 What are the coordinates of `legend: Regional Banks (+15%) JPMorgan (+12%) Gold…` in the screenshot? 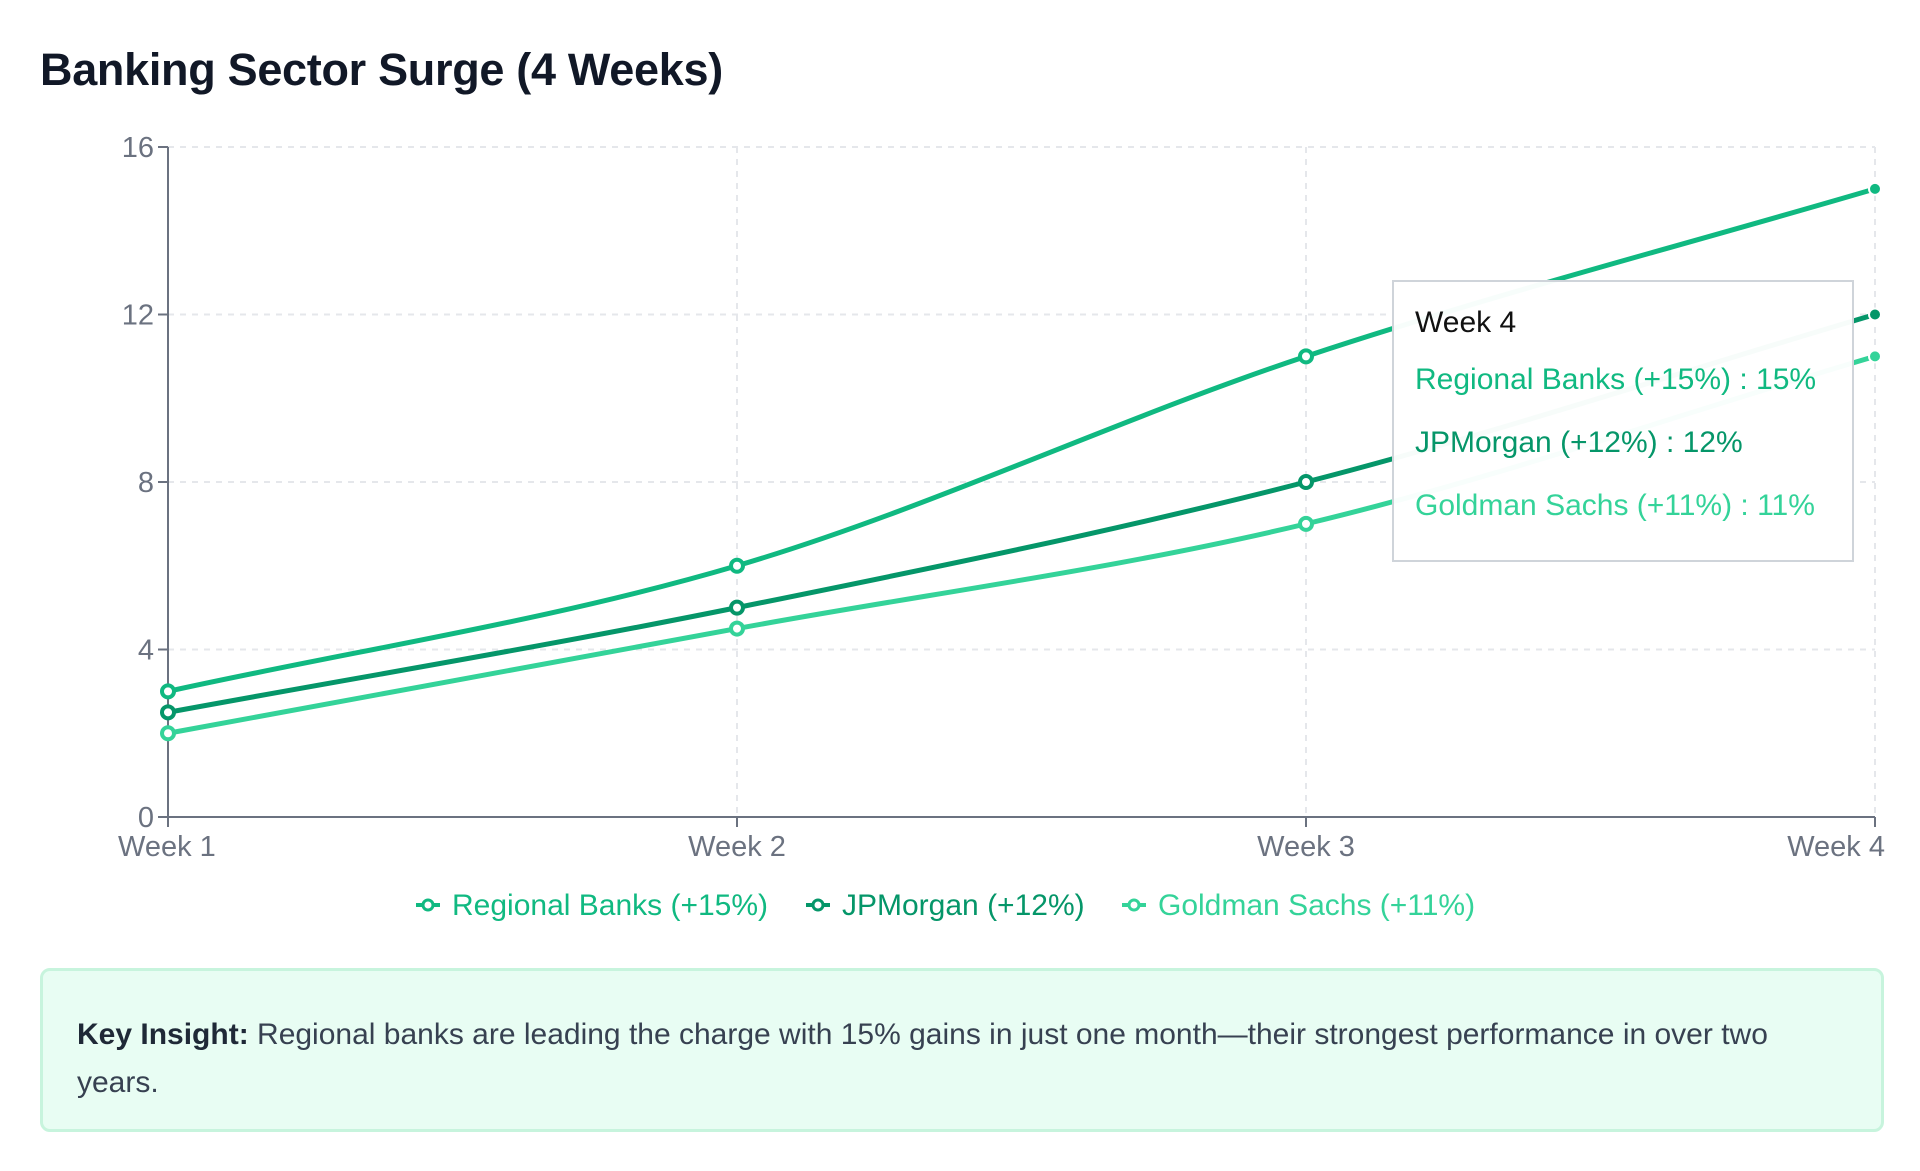 It's located at (945, 905).